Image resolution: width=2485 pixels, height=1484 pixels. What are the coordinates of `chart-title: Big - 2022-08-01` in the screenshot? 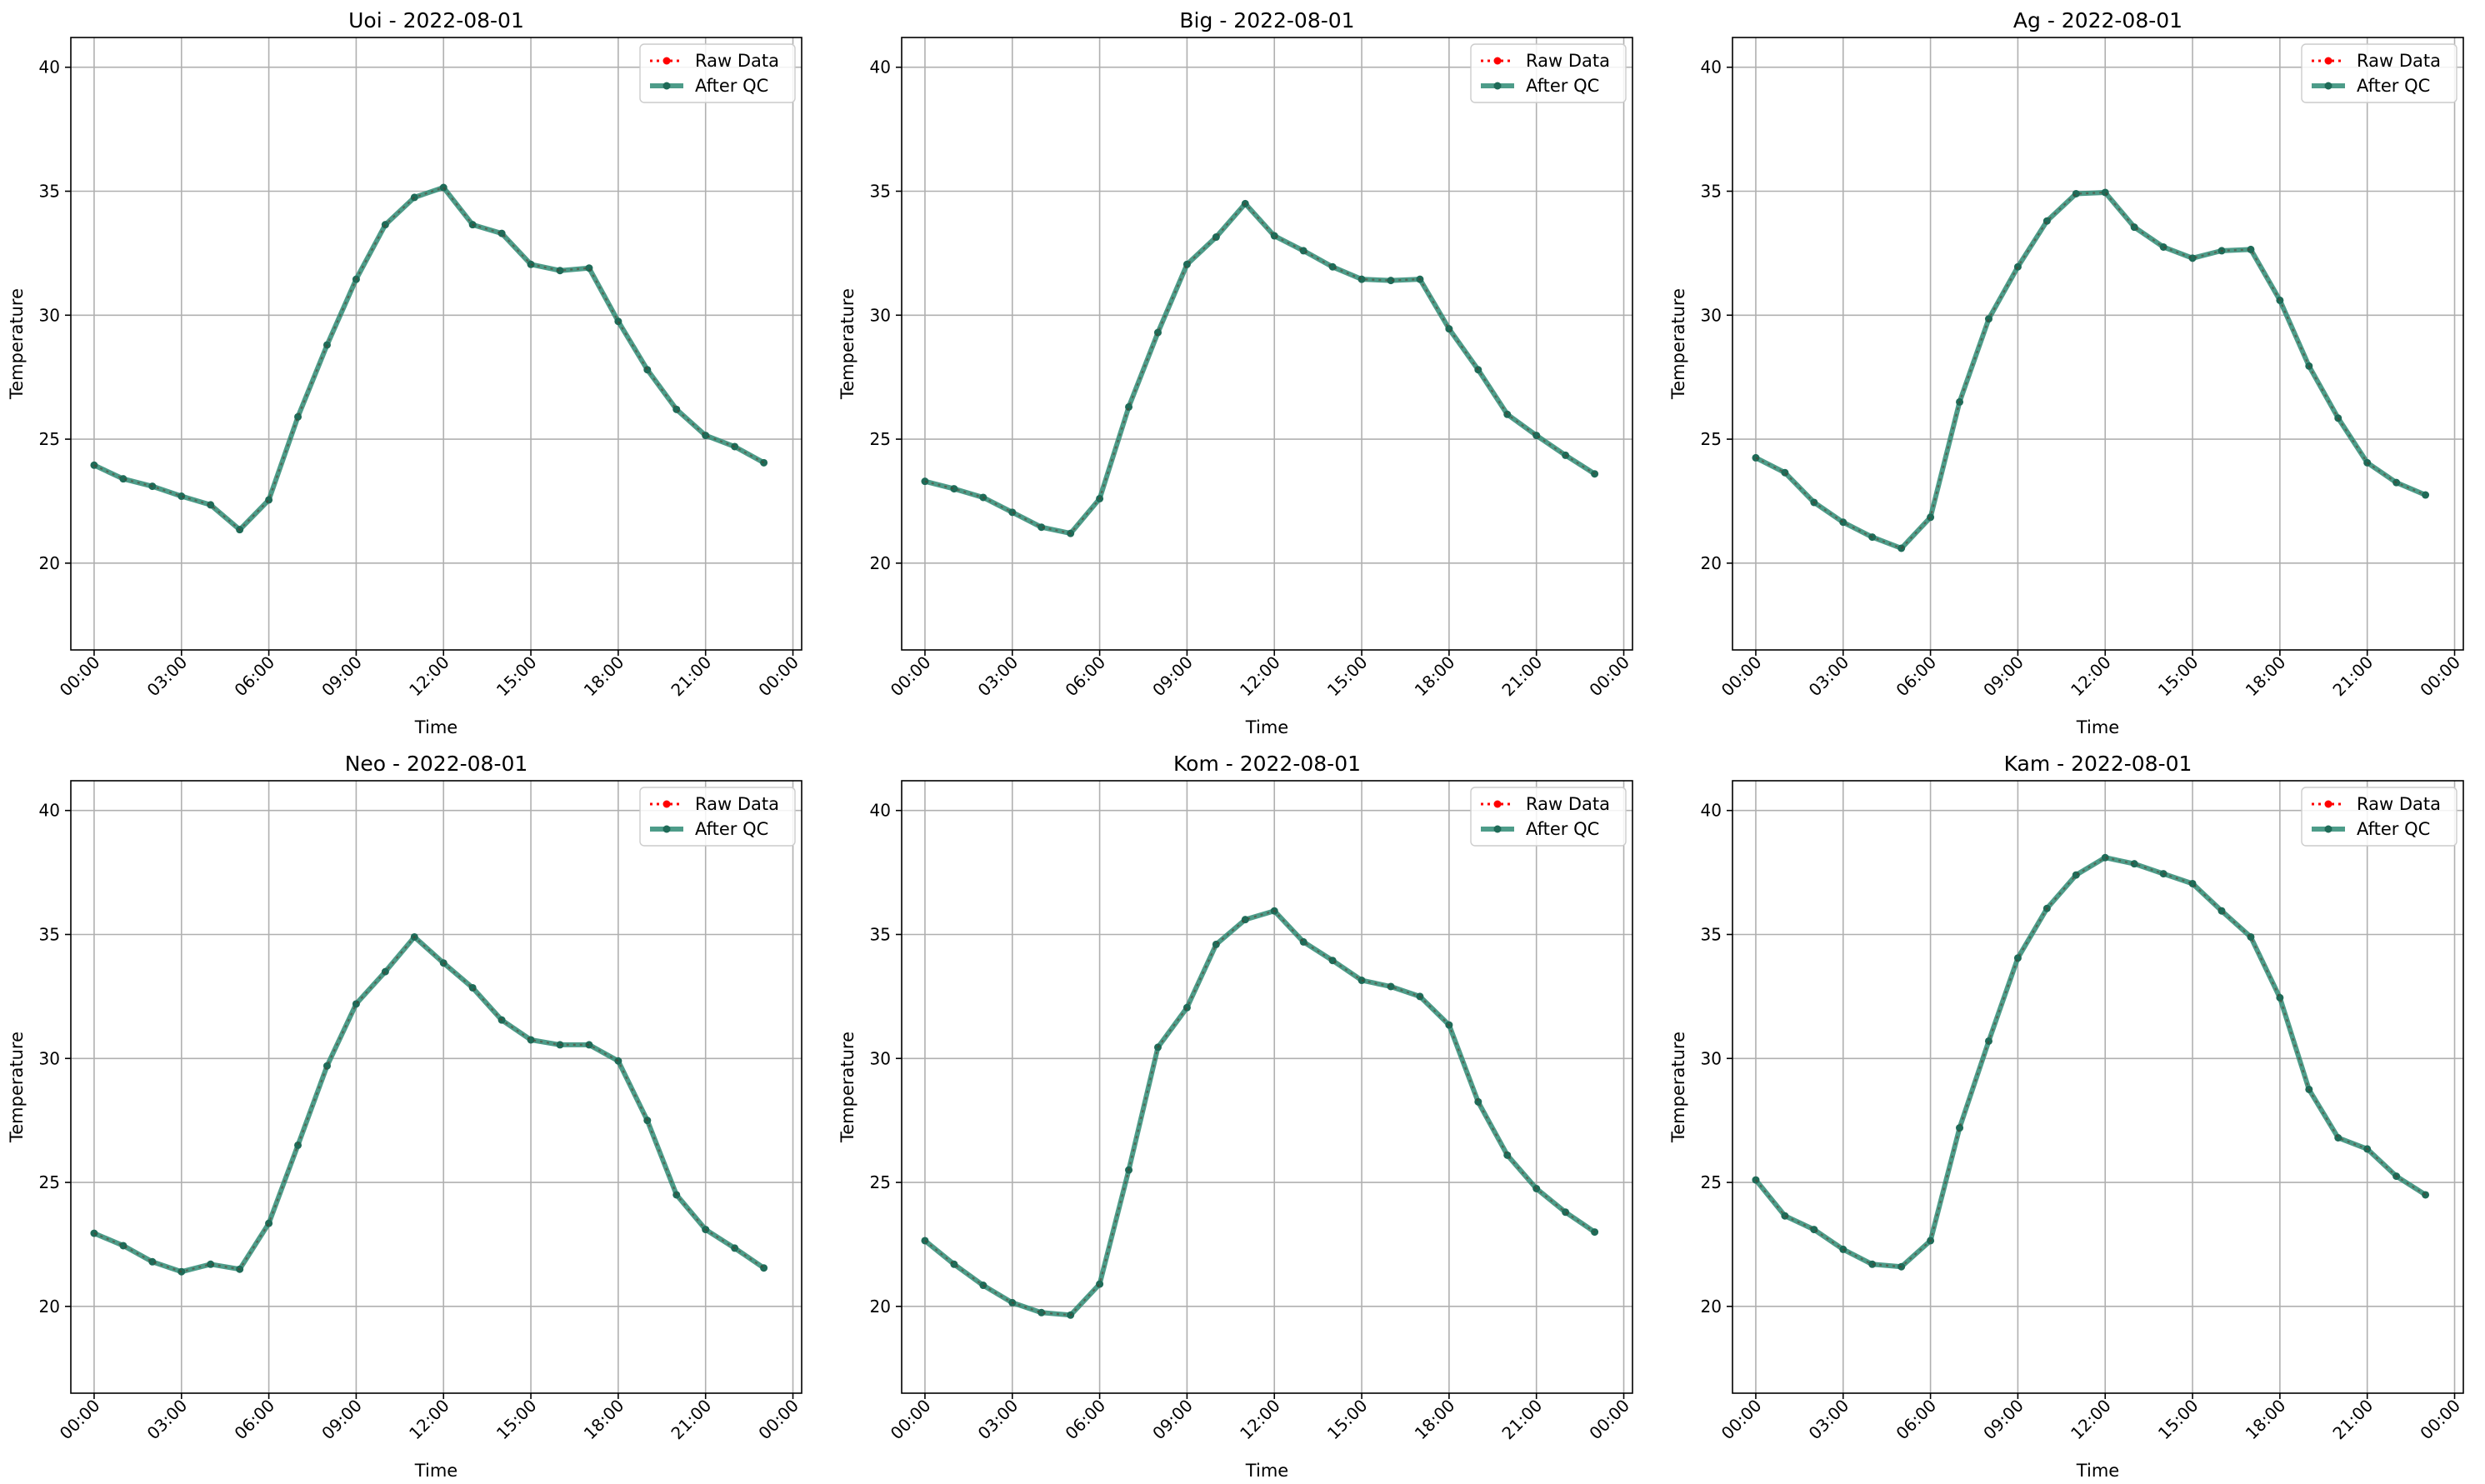 It's located at (1266, 20).